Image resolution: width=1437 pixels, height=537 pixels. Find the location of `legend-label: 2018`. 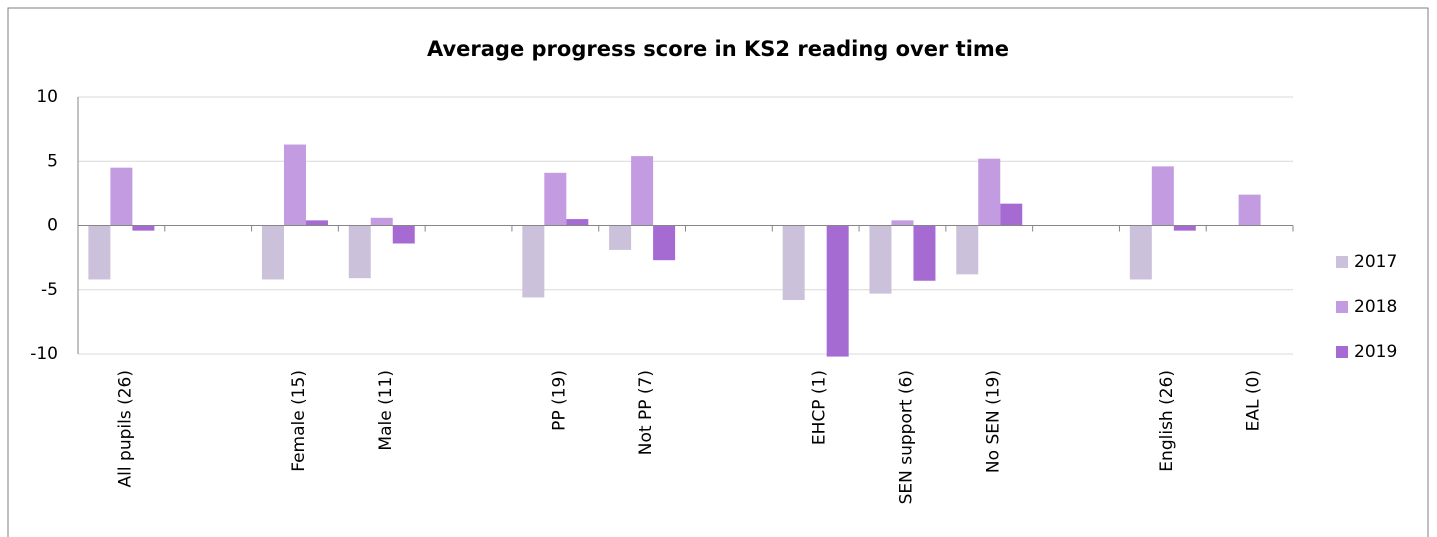

legend-label: 2018 is located at coordinates (1375, 307).